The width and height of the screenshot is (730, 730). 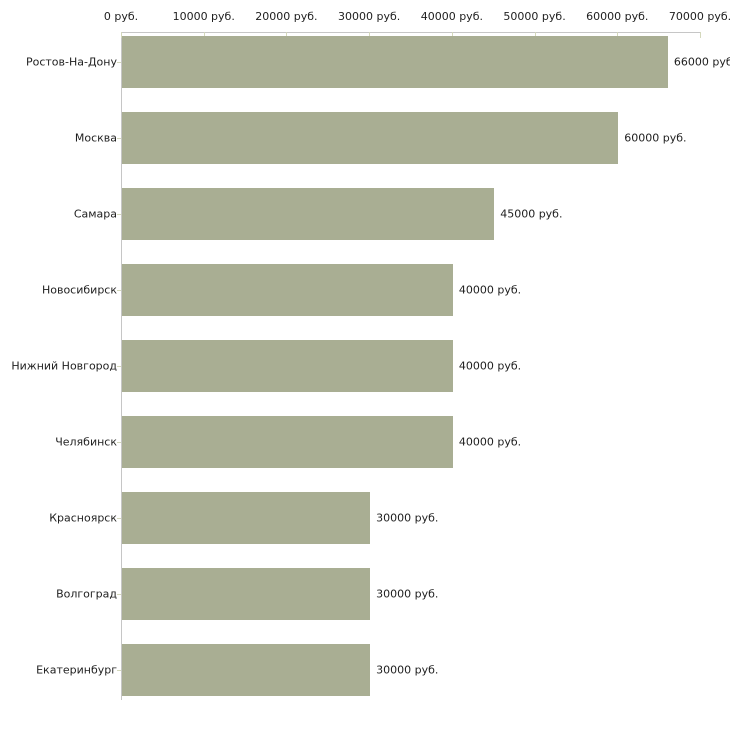 What do you see at coordinates (655, 138) in the screenshot?
I see `value-label: 60000 руб.` at bounding box center [655, 138].